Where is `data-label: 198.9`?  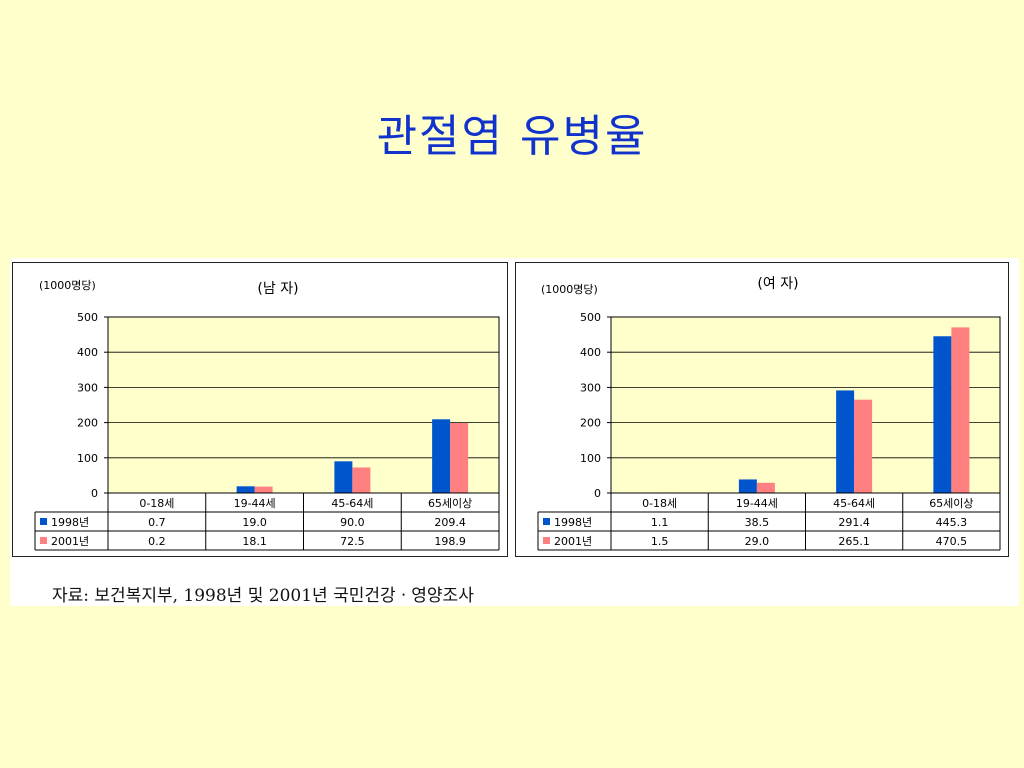
data-label: 198.9 is located at coordinates (450, 541).